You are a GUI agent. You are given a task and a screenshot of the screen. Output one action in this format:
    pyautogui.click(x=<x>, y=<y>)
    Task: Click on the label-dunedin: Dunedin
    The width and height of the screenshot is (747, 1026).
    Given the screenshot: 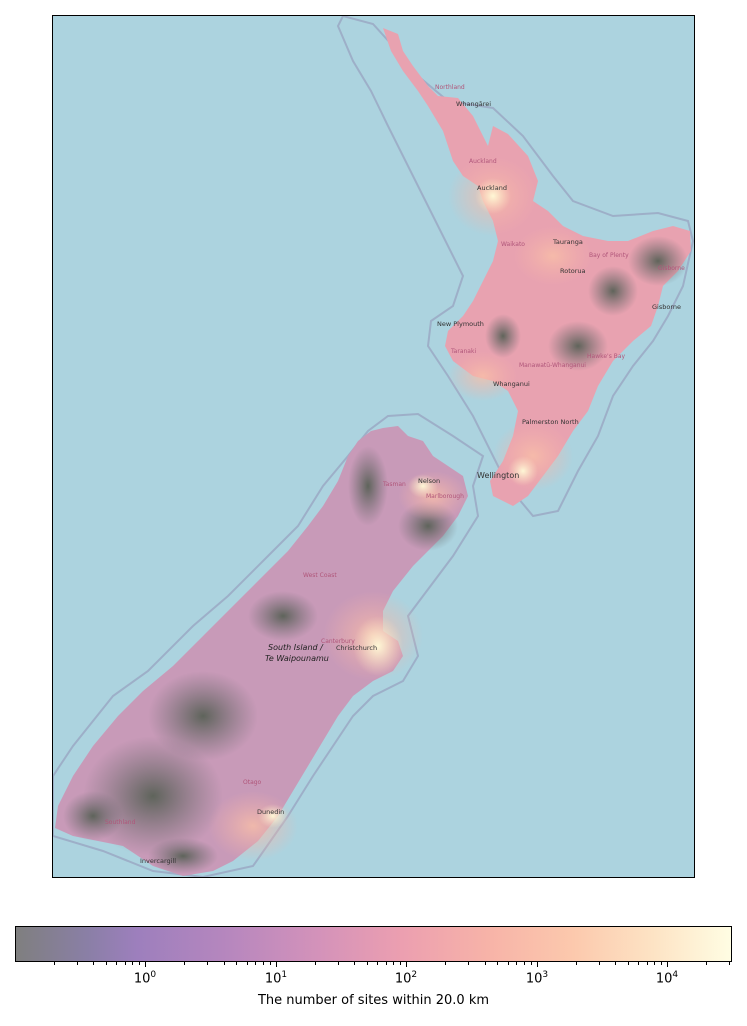 What is the action you would take?
    pyautogui.click(x=270, y=812)
    